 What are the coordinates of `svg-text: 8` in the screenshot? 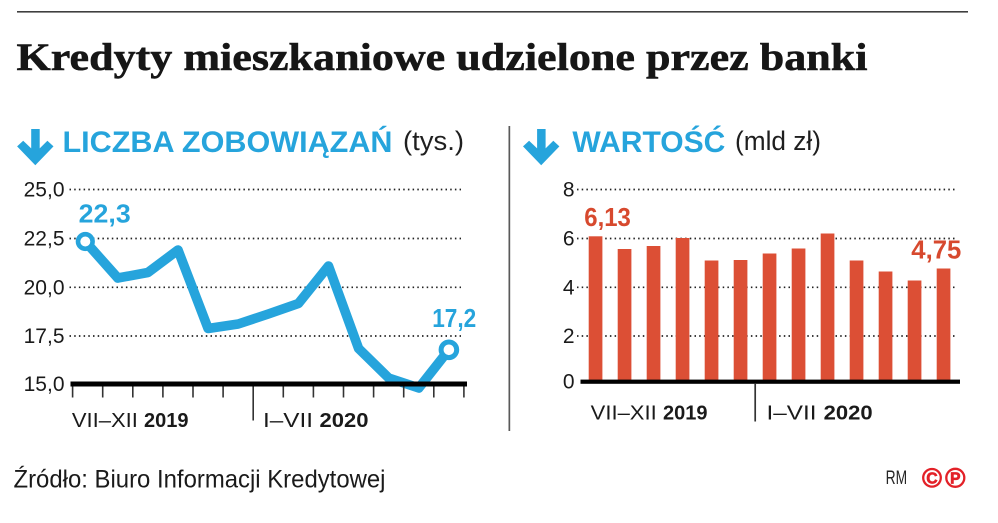 It's located at (569, 190).